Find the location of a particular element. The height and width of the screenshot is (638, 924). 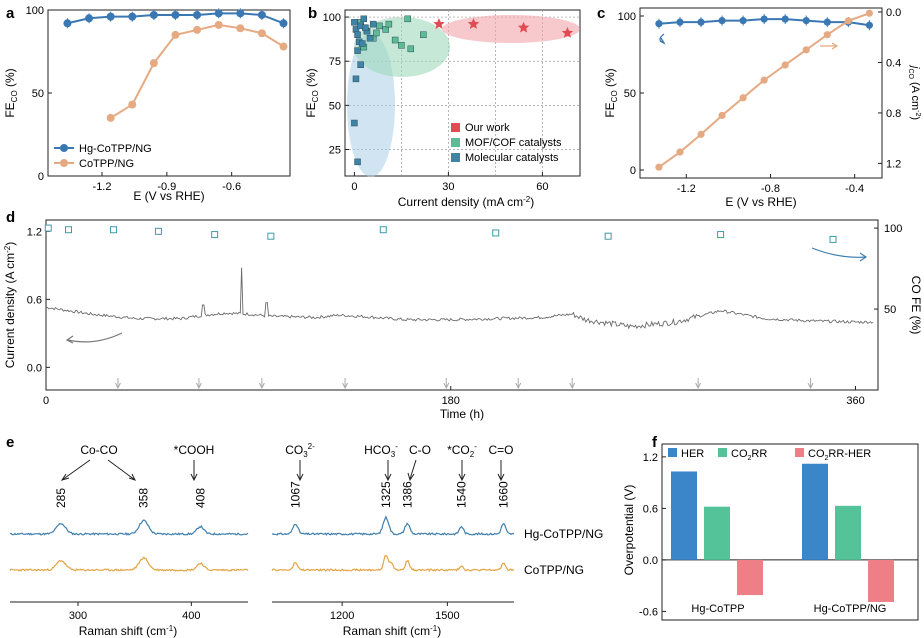

panel-e-ticks: 300 400 1200 1500 is located at coordinates (264, 612).